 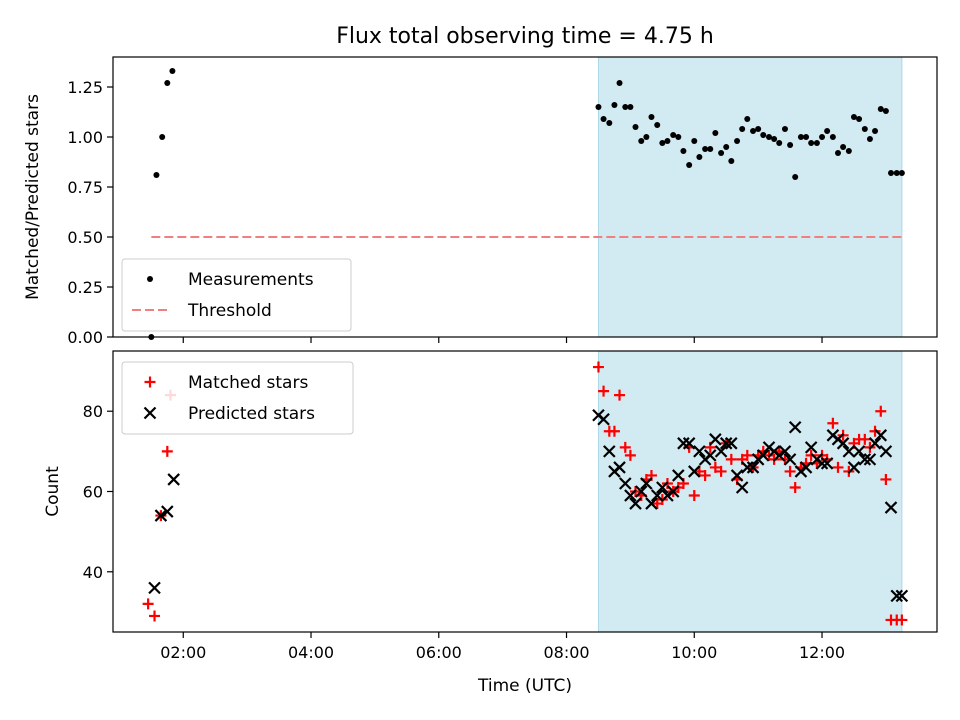 What do you see at coordinates (85, 137) in the screenshot?
I see `top-y-tick-label: 1.00` at bounding box center [85, 137].